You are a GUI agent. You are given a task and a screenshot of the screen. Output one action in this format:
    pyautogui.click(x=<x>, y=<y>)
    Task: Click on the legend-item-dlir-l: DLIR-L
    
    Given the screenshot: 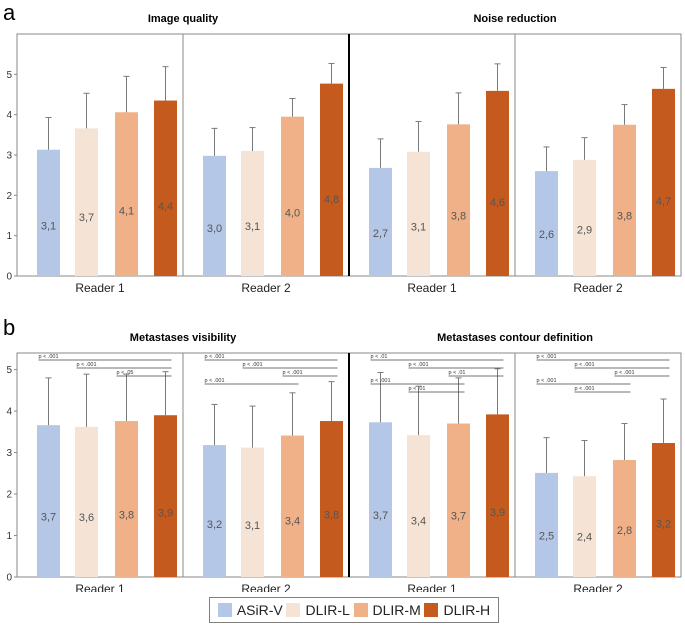 What is the action you would take?
    pyautogui.click(x=318, y=610)
    